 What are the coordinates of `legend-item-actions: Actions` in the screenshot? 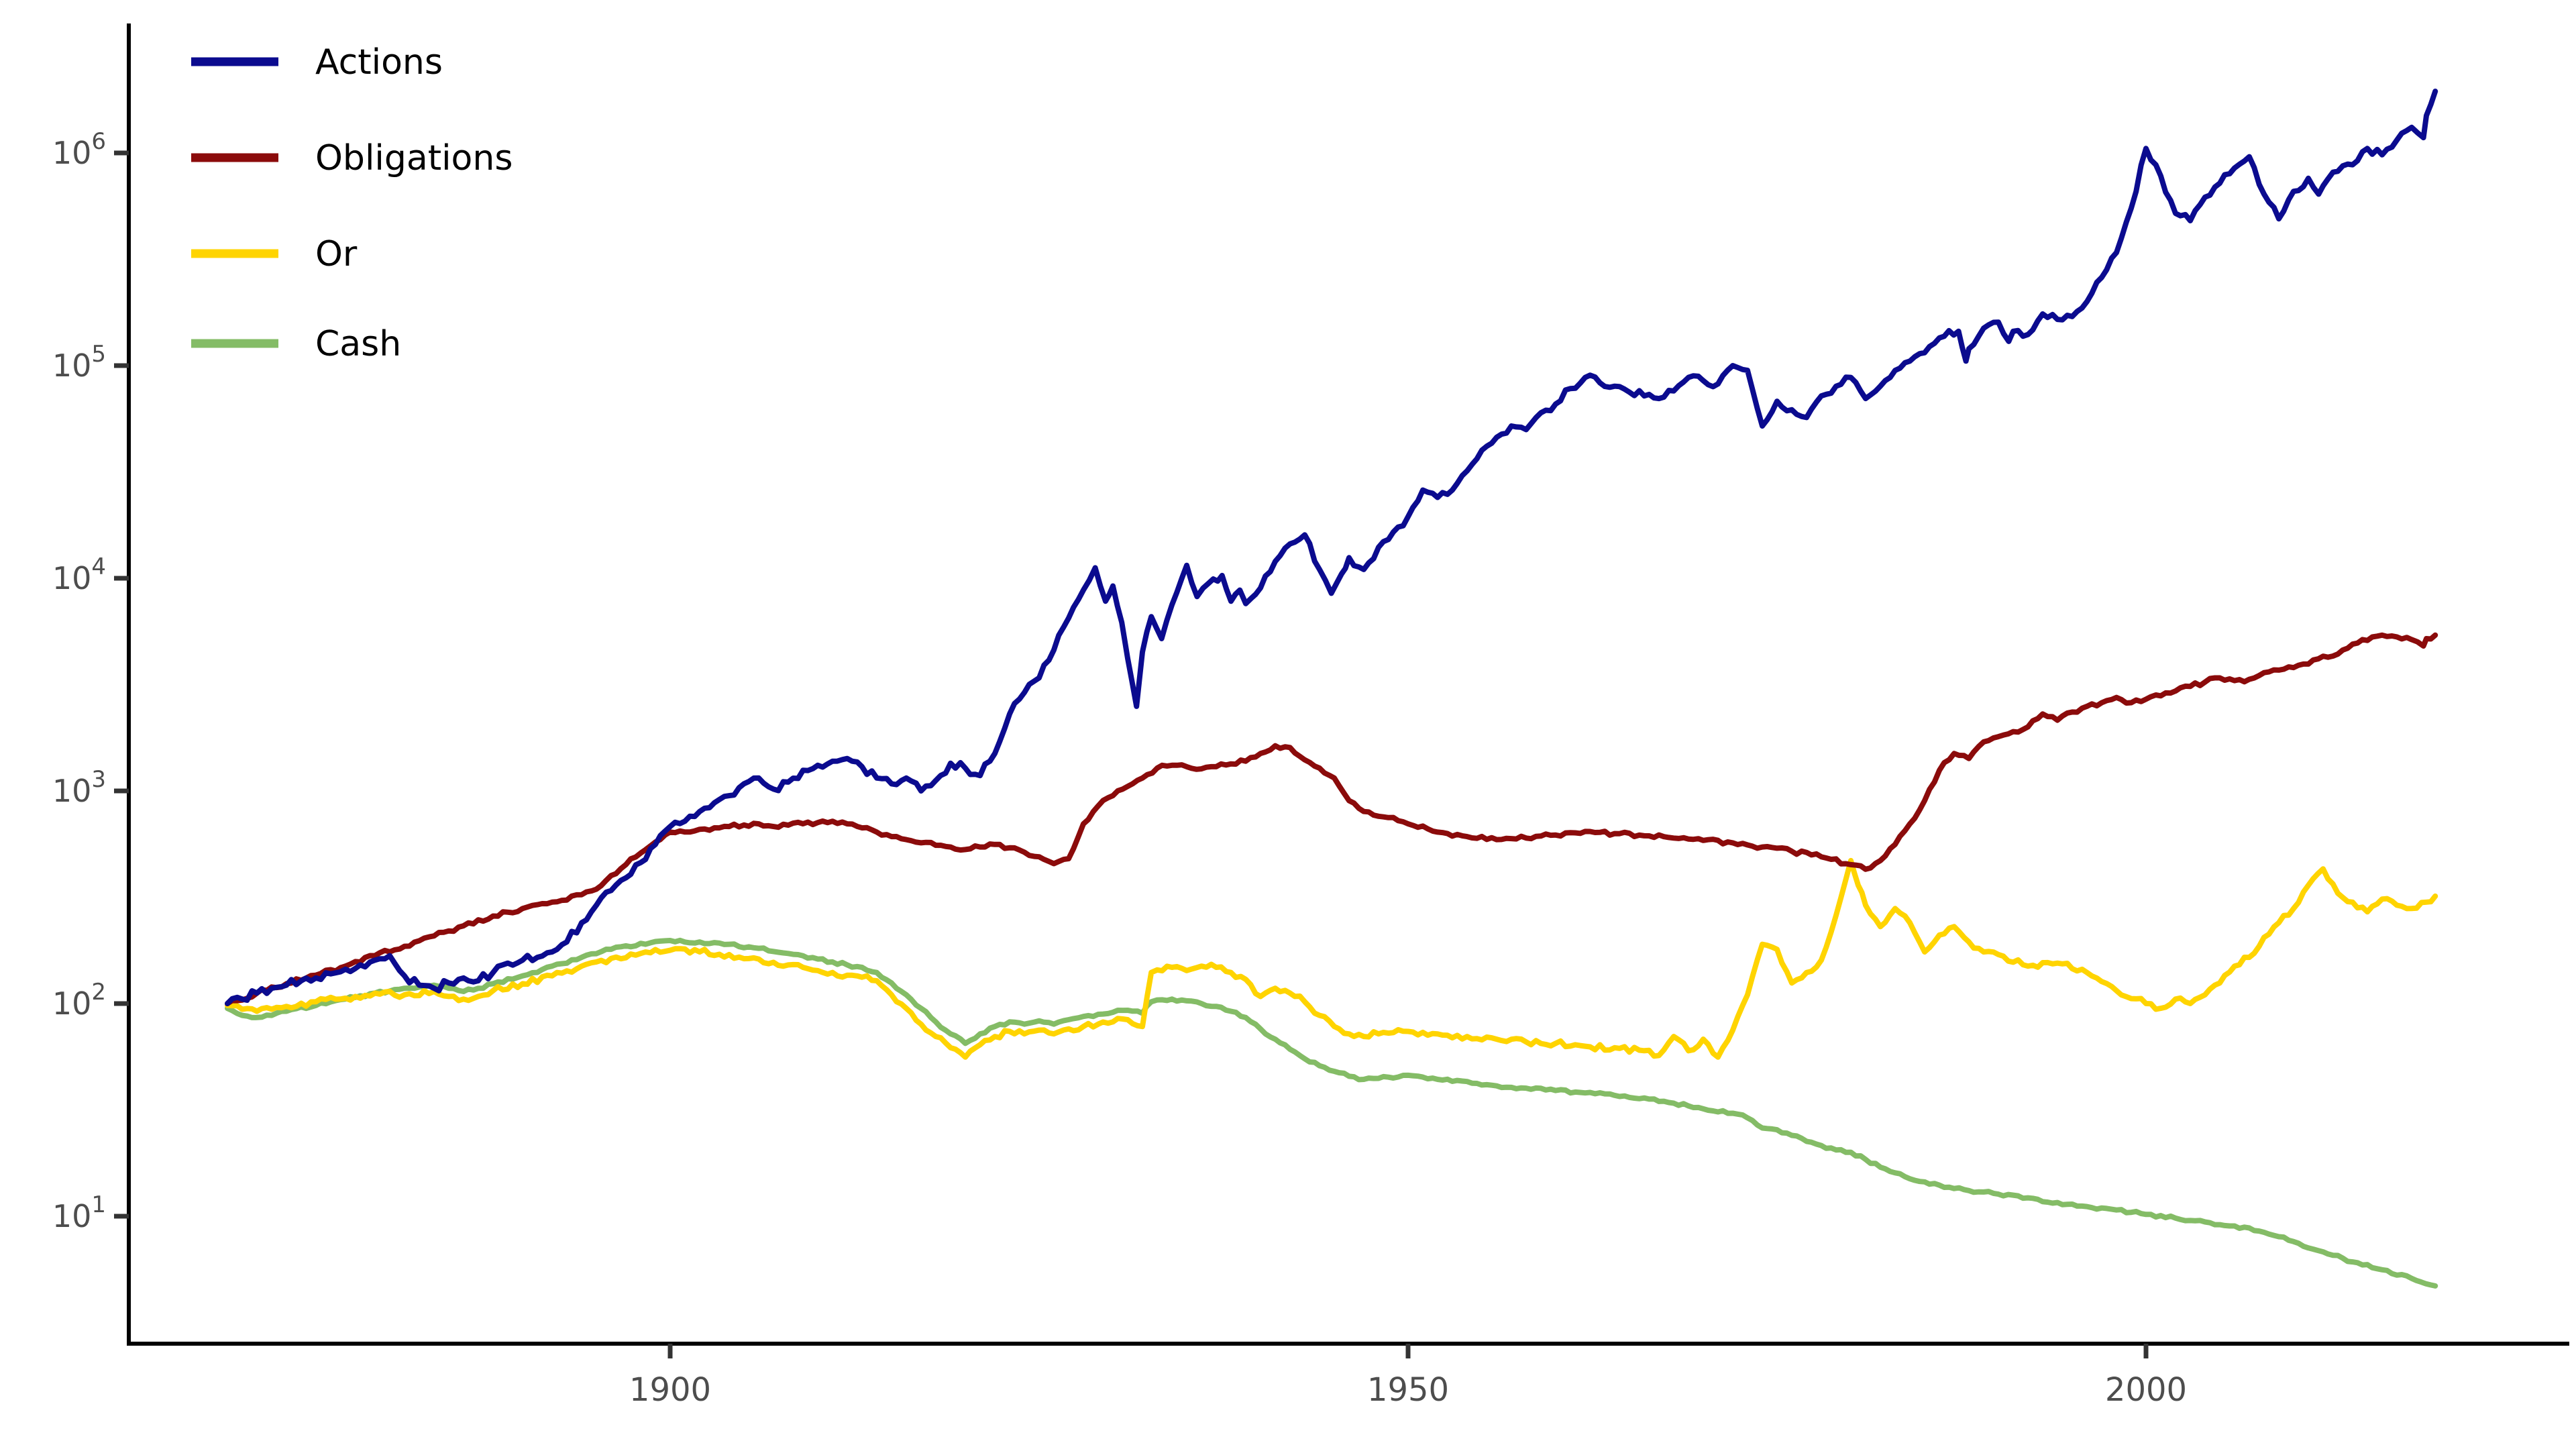 It's located at (317, 62).